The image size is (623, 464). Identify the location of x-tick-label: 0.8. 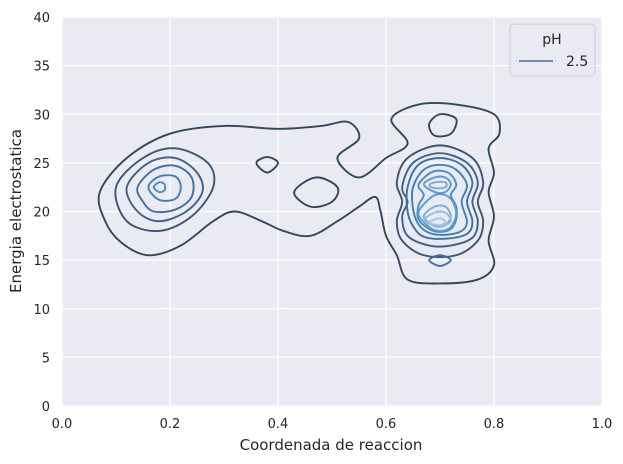
(494, 424).